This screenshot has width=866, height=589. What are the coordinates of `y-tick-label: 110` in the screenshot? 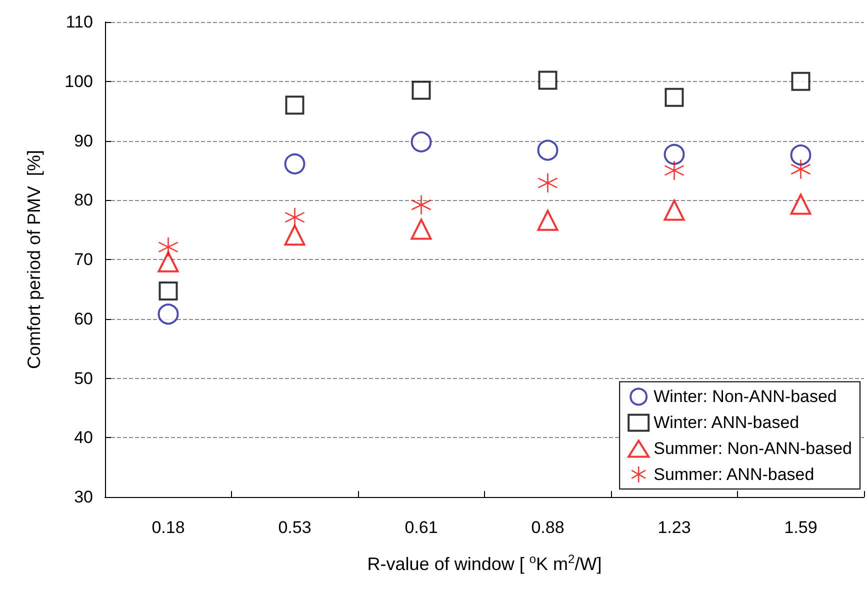 It's located at (79, 22).